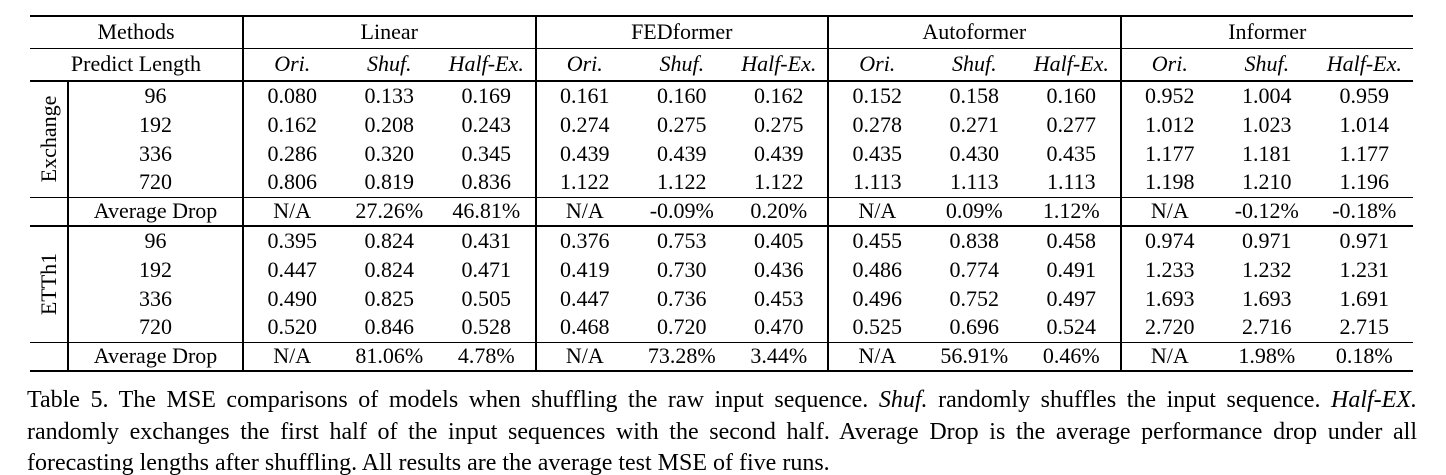 This screenshot has width=1446, height=475. I want to click on mse-value-cell: 0.458, so click(1071, 240).